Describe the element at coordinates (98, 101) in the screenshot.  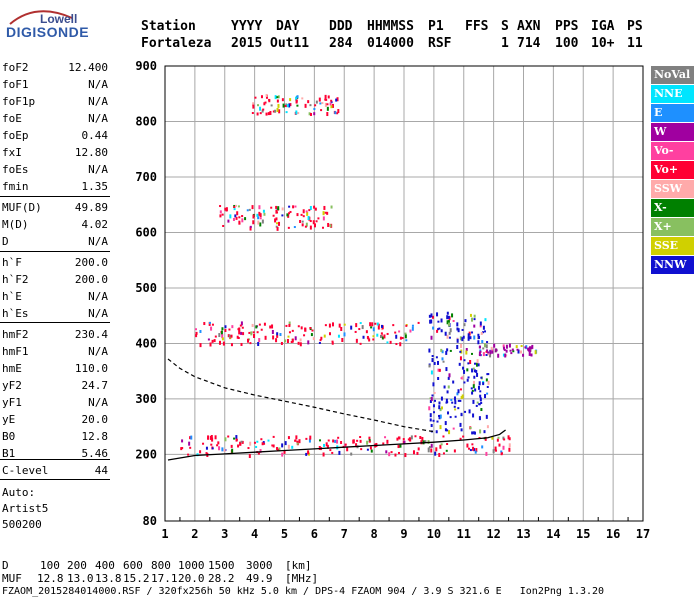
I see `param-value: N/A` at that location.